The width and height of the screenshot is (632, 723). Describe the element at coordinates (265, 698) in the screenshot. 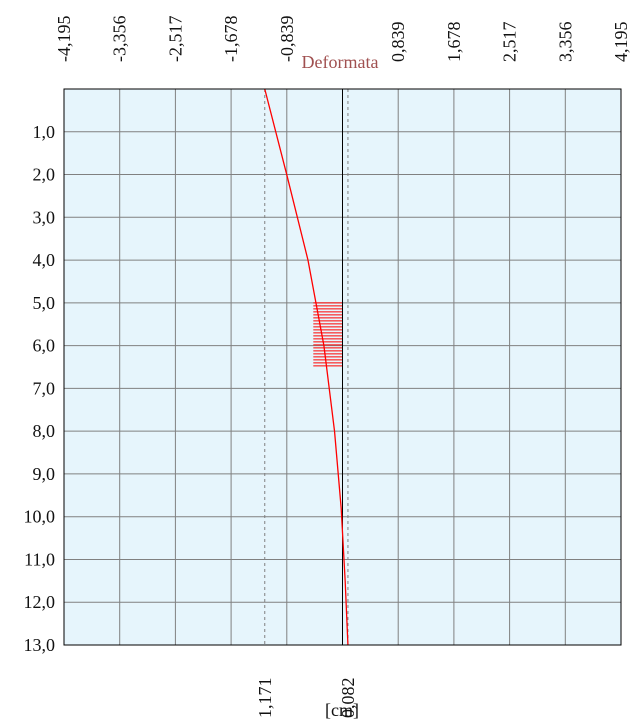

I see `reference-label: 1,171` at that location.